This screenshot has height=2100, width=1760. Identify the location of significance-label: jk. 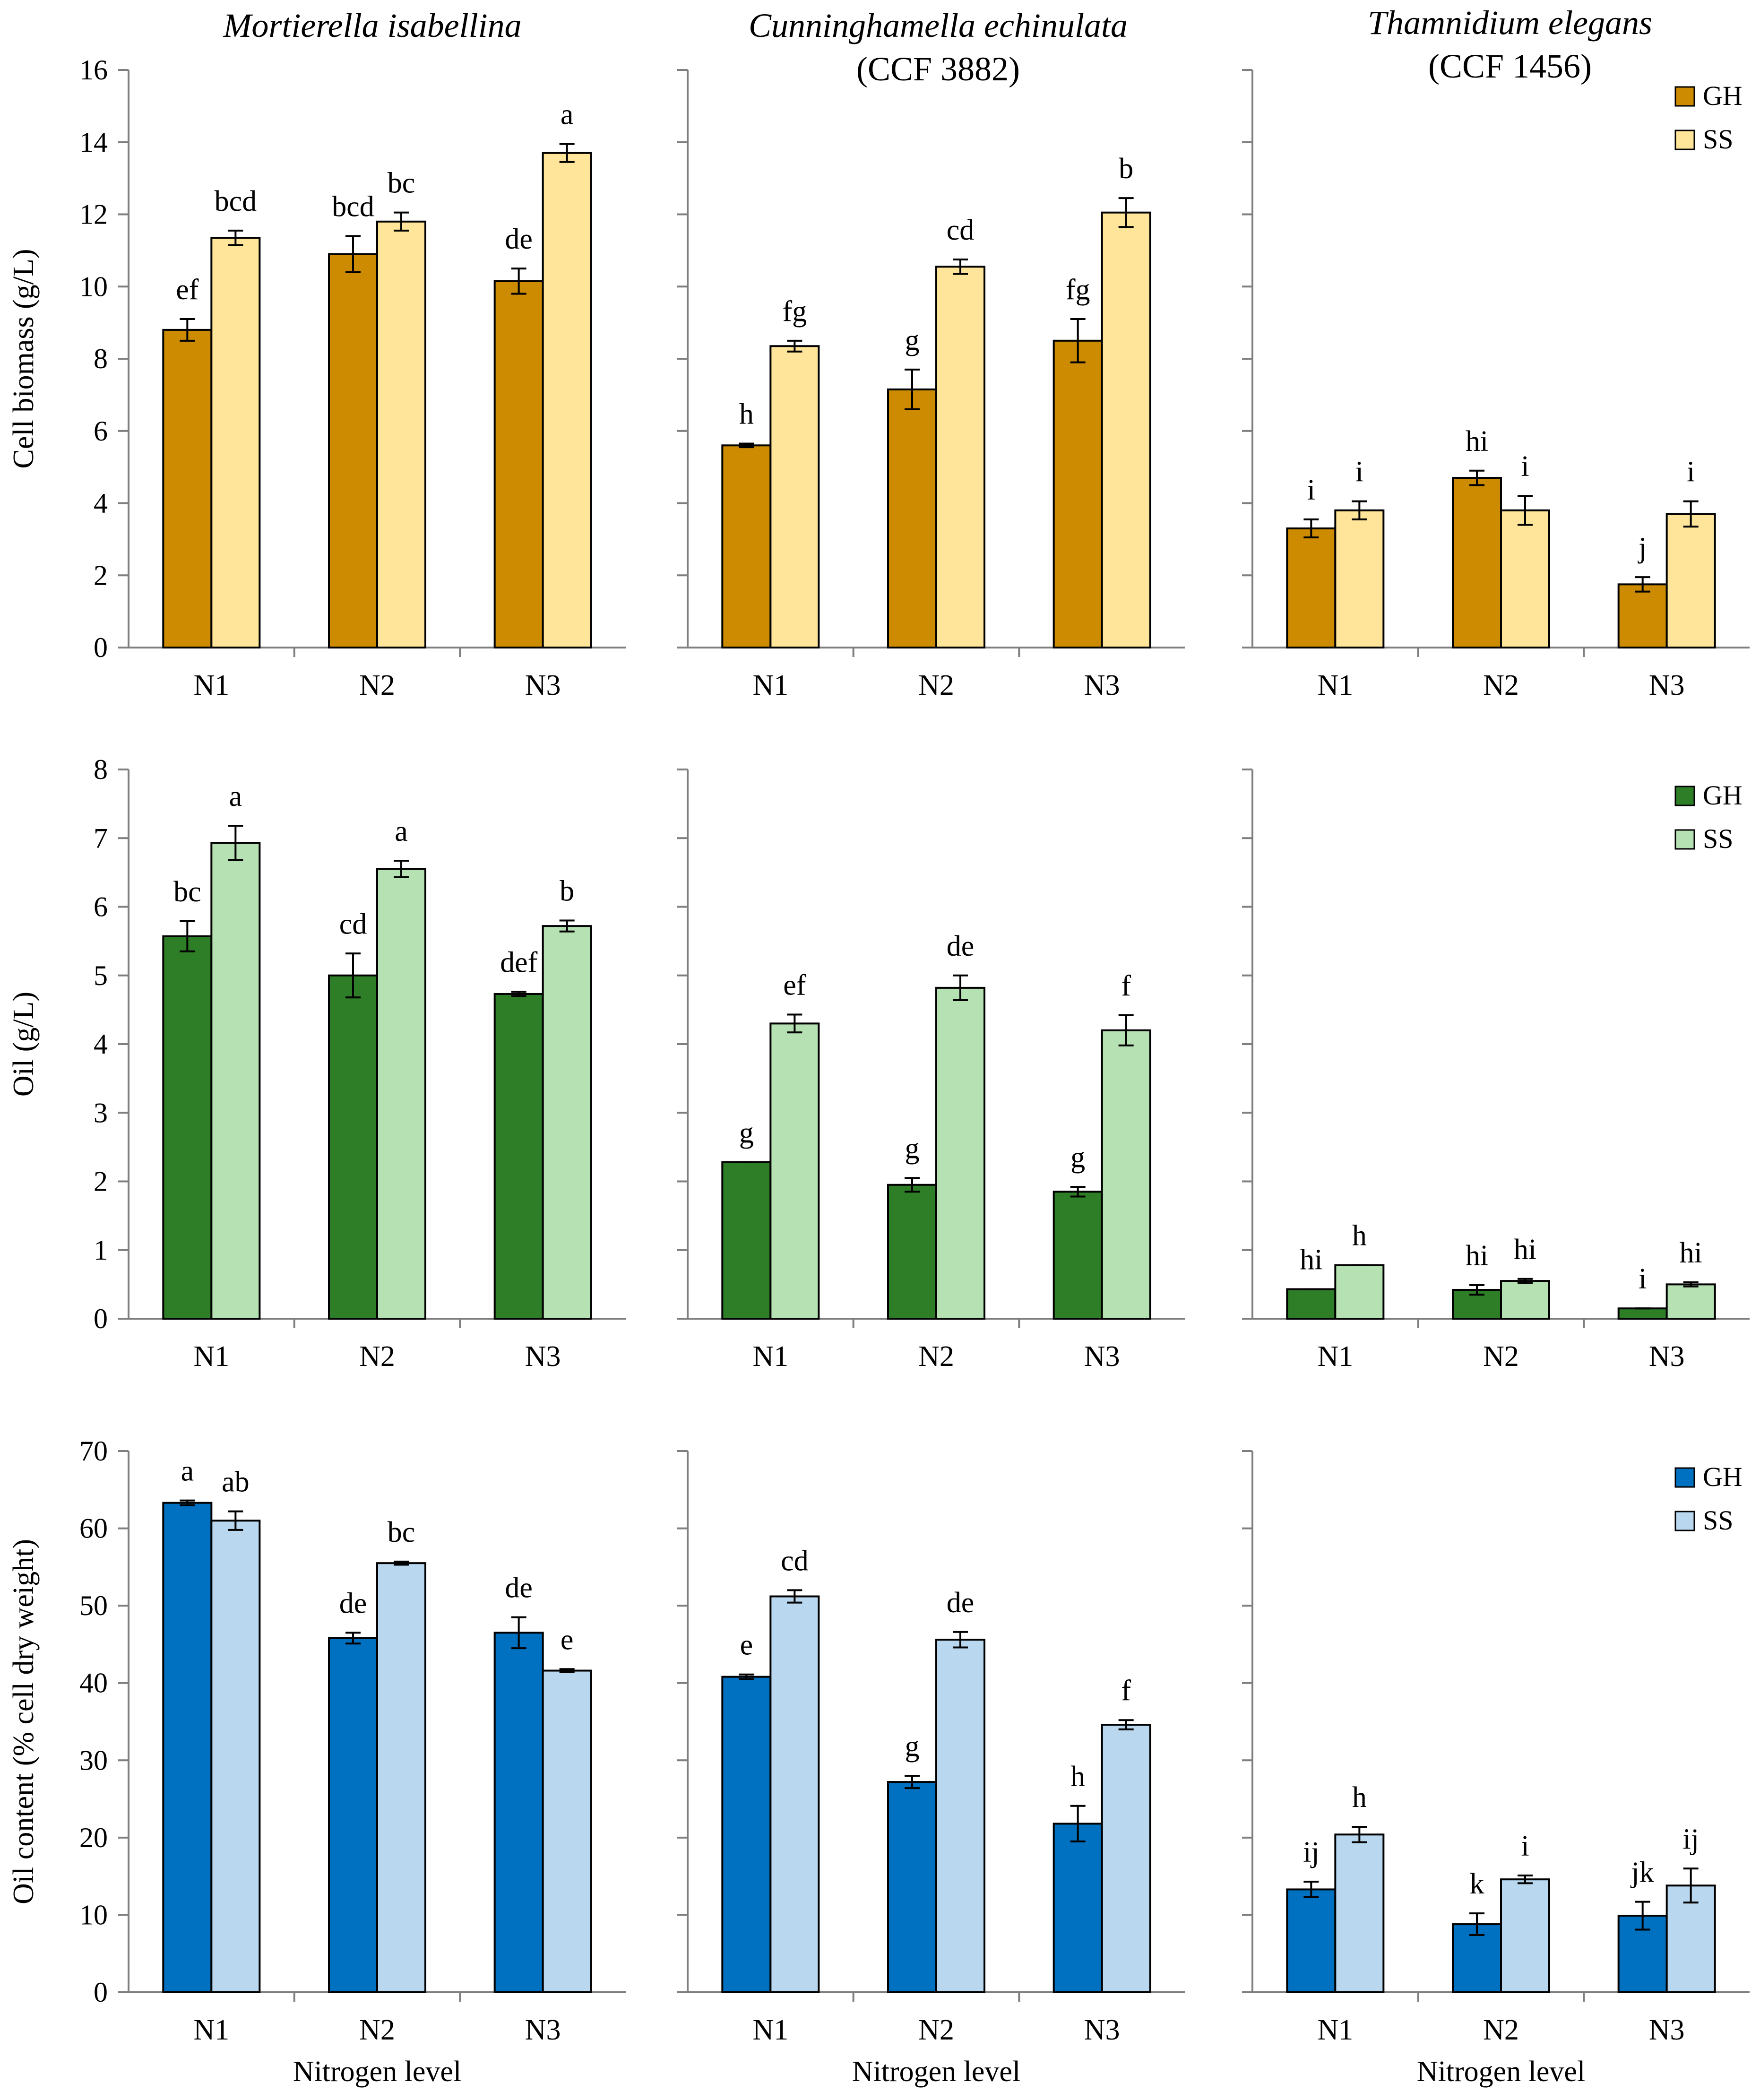
(1642, 1873).